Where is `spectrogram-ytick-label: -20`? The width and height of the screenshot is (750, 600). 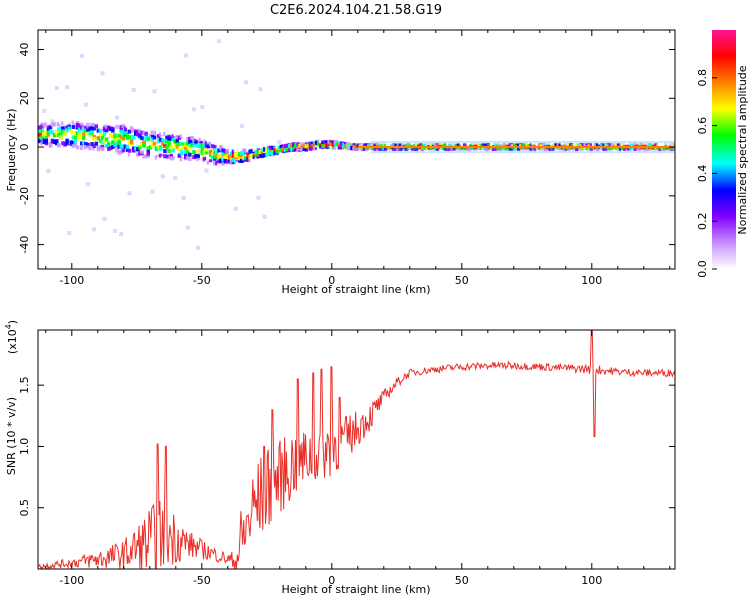
spectrogram-ytick-label: -20 is located at coordinates (24, 196).